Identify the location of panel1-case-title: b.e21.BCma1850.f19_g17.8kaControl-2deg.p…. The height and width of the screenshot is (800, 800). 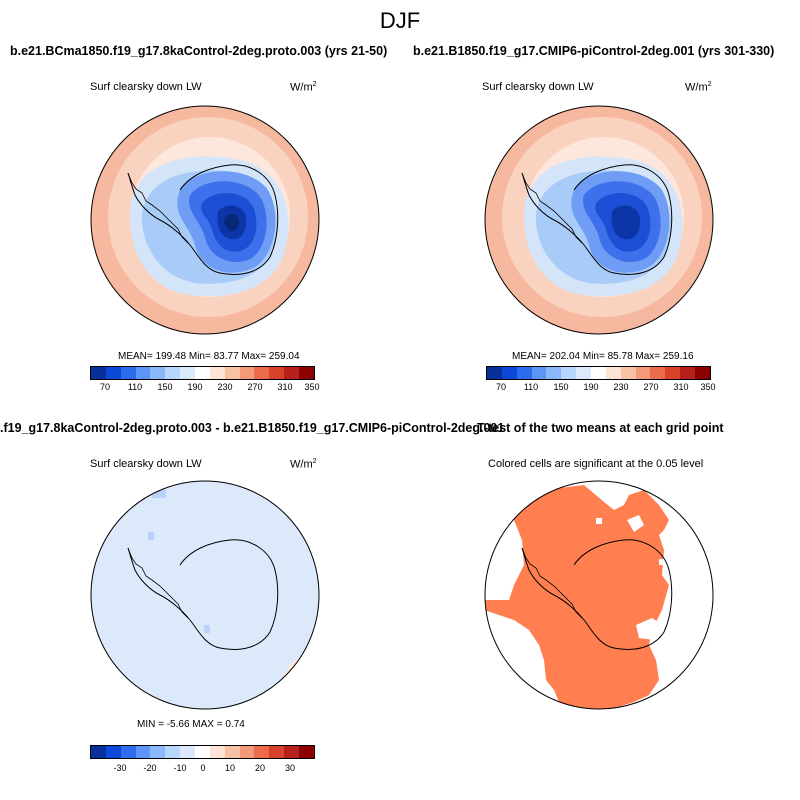
(199, 51).